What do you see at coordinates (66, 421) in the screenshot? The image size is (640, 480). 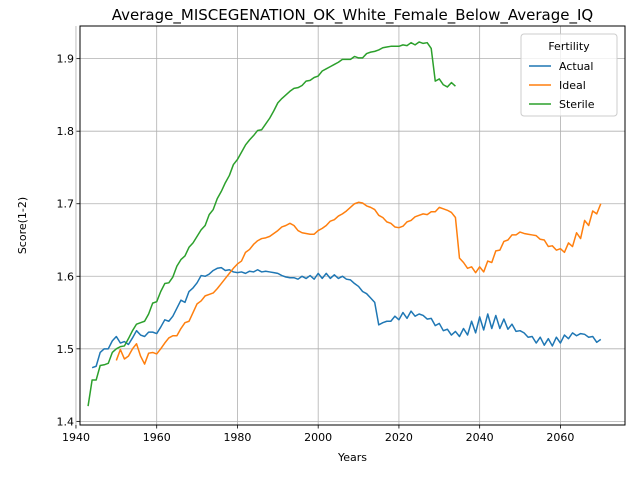 I see `y-tick-label: 1.4` at bounding box center [66, 421].